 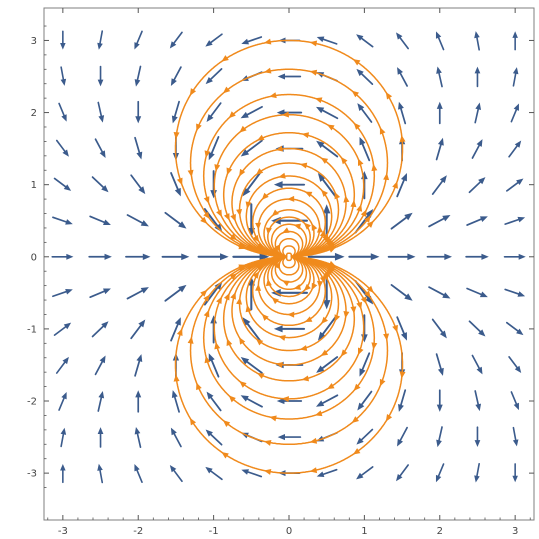 What do you see at coordinates (63, 531) in the screenshot?
I see `x-tick-label: -3` at bounding box center [63, 531].